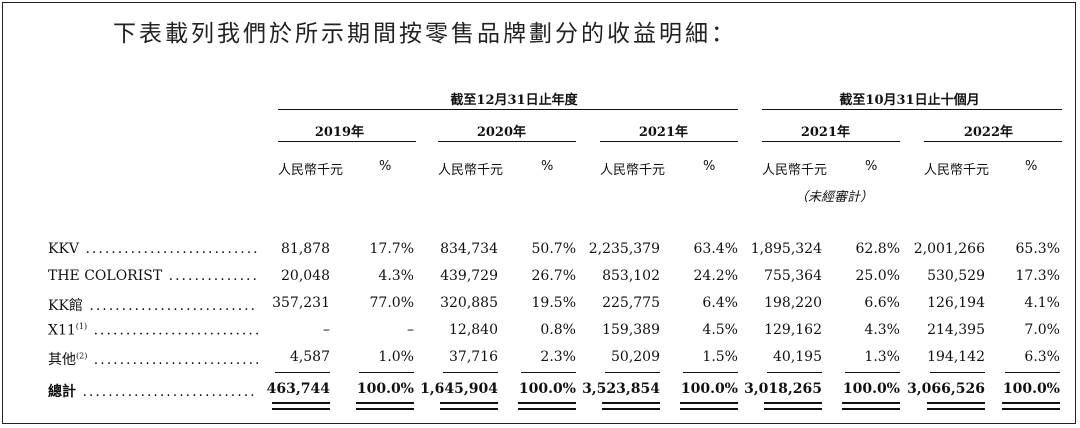 This screenshot has height=428, width=1080. Describe the element at coordinates (81, 326) in the screenshot. I see `footnote-marker: (1)` at that location.